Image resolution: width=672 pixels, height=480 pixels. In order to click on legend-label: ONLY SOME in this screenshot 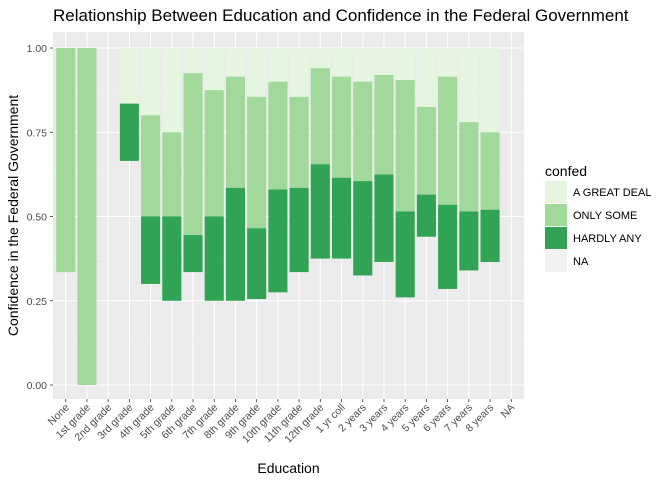, I will do `click(605, 216)`.